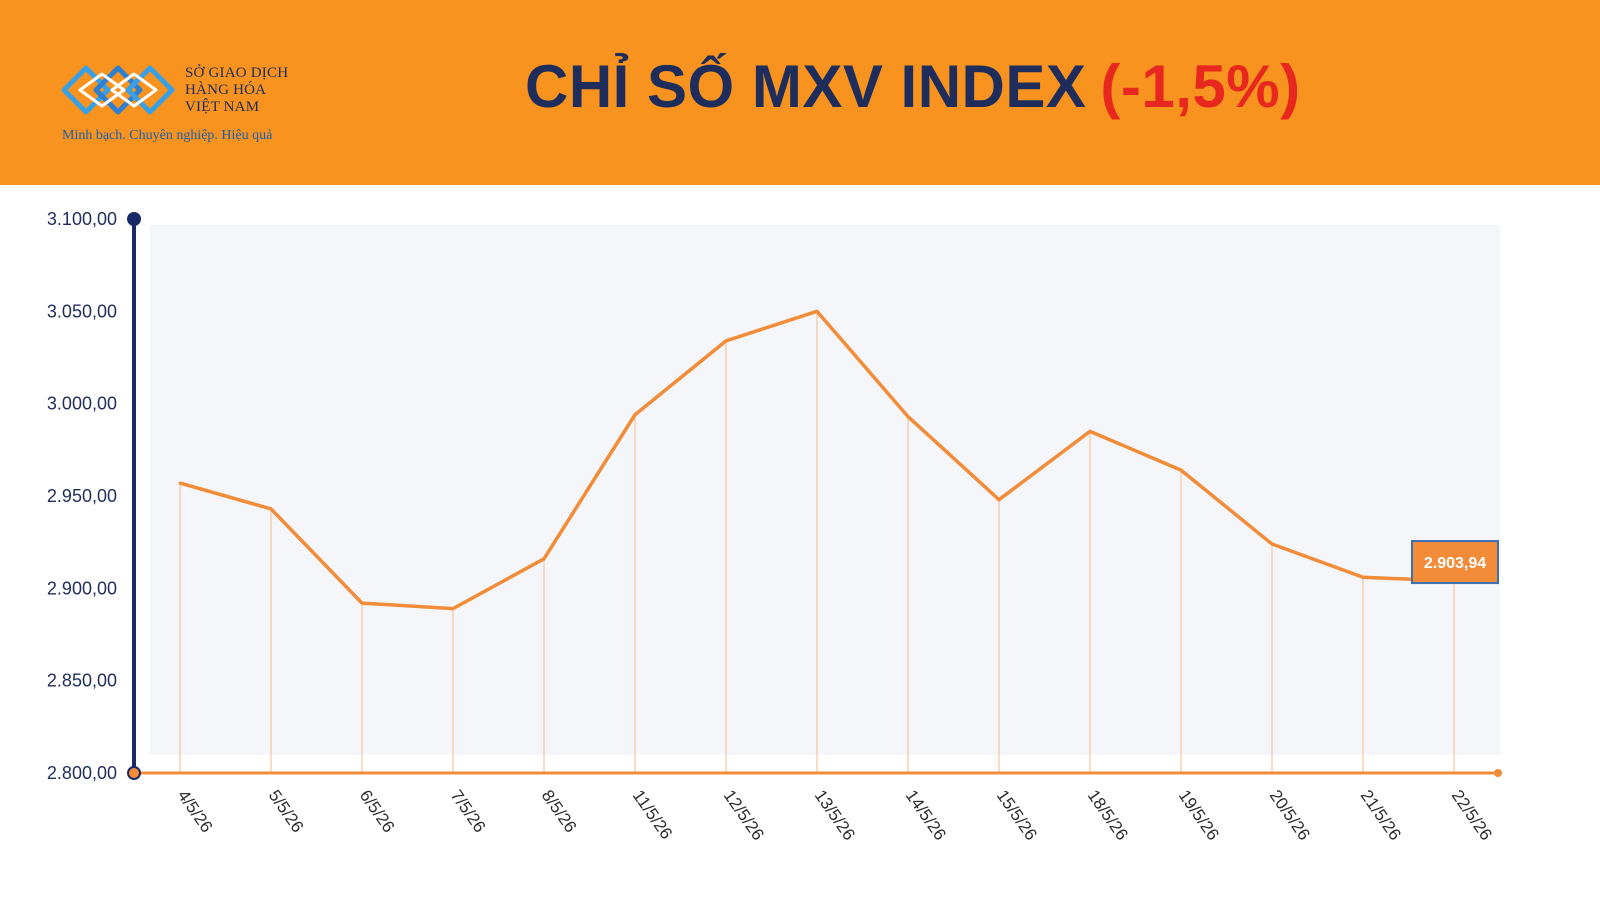  Describe the element at coordinates (1498, 773) in the screenshot. I see `x-axis-end-dot` at that location.